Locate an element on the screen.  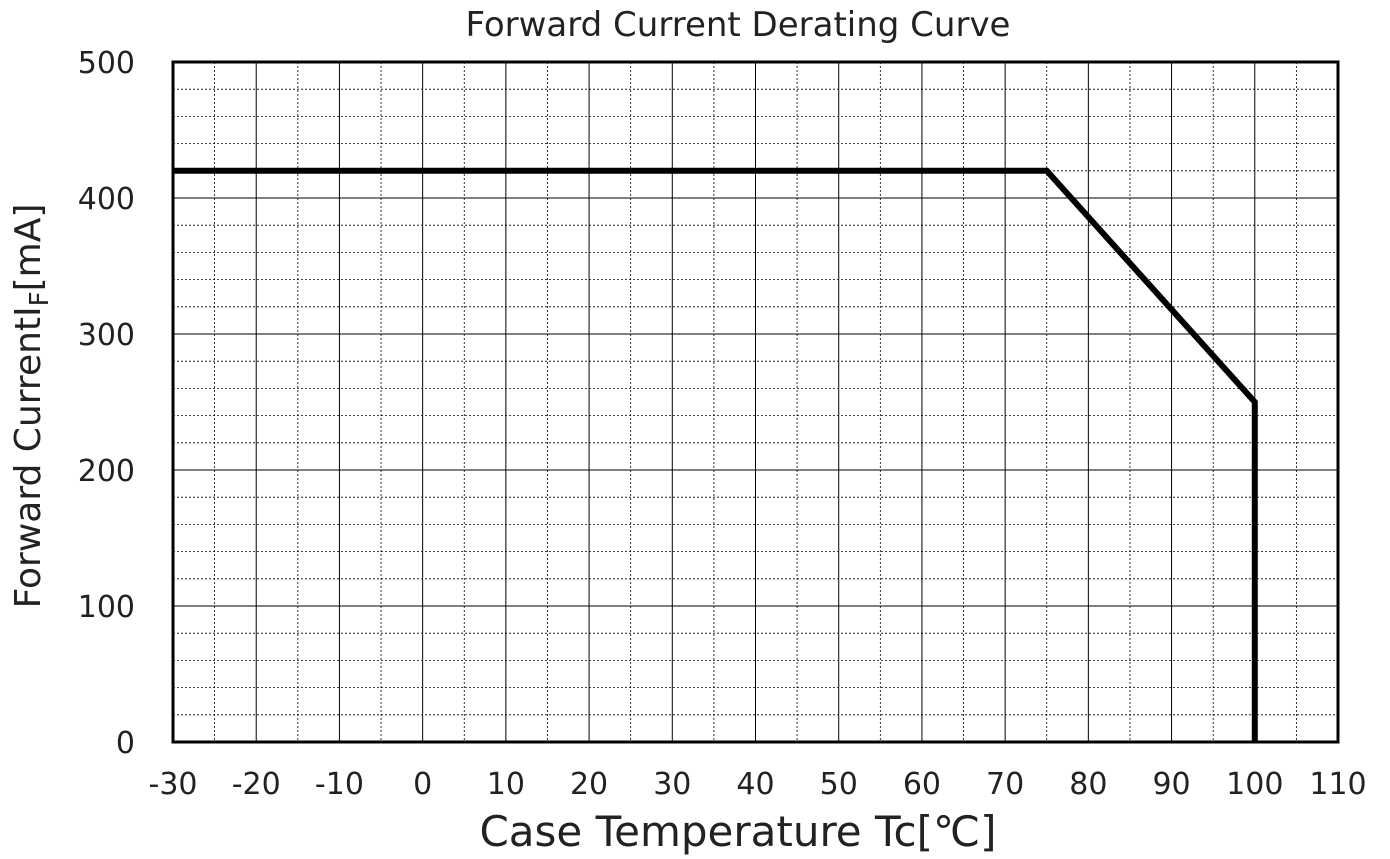
y-tick-label: 200 is located at coordinates (106, 471).